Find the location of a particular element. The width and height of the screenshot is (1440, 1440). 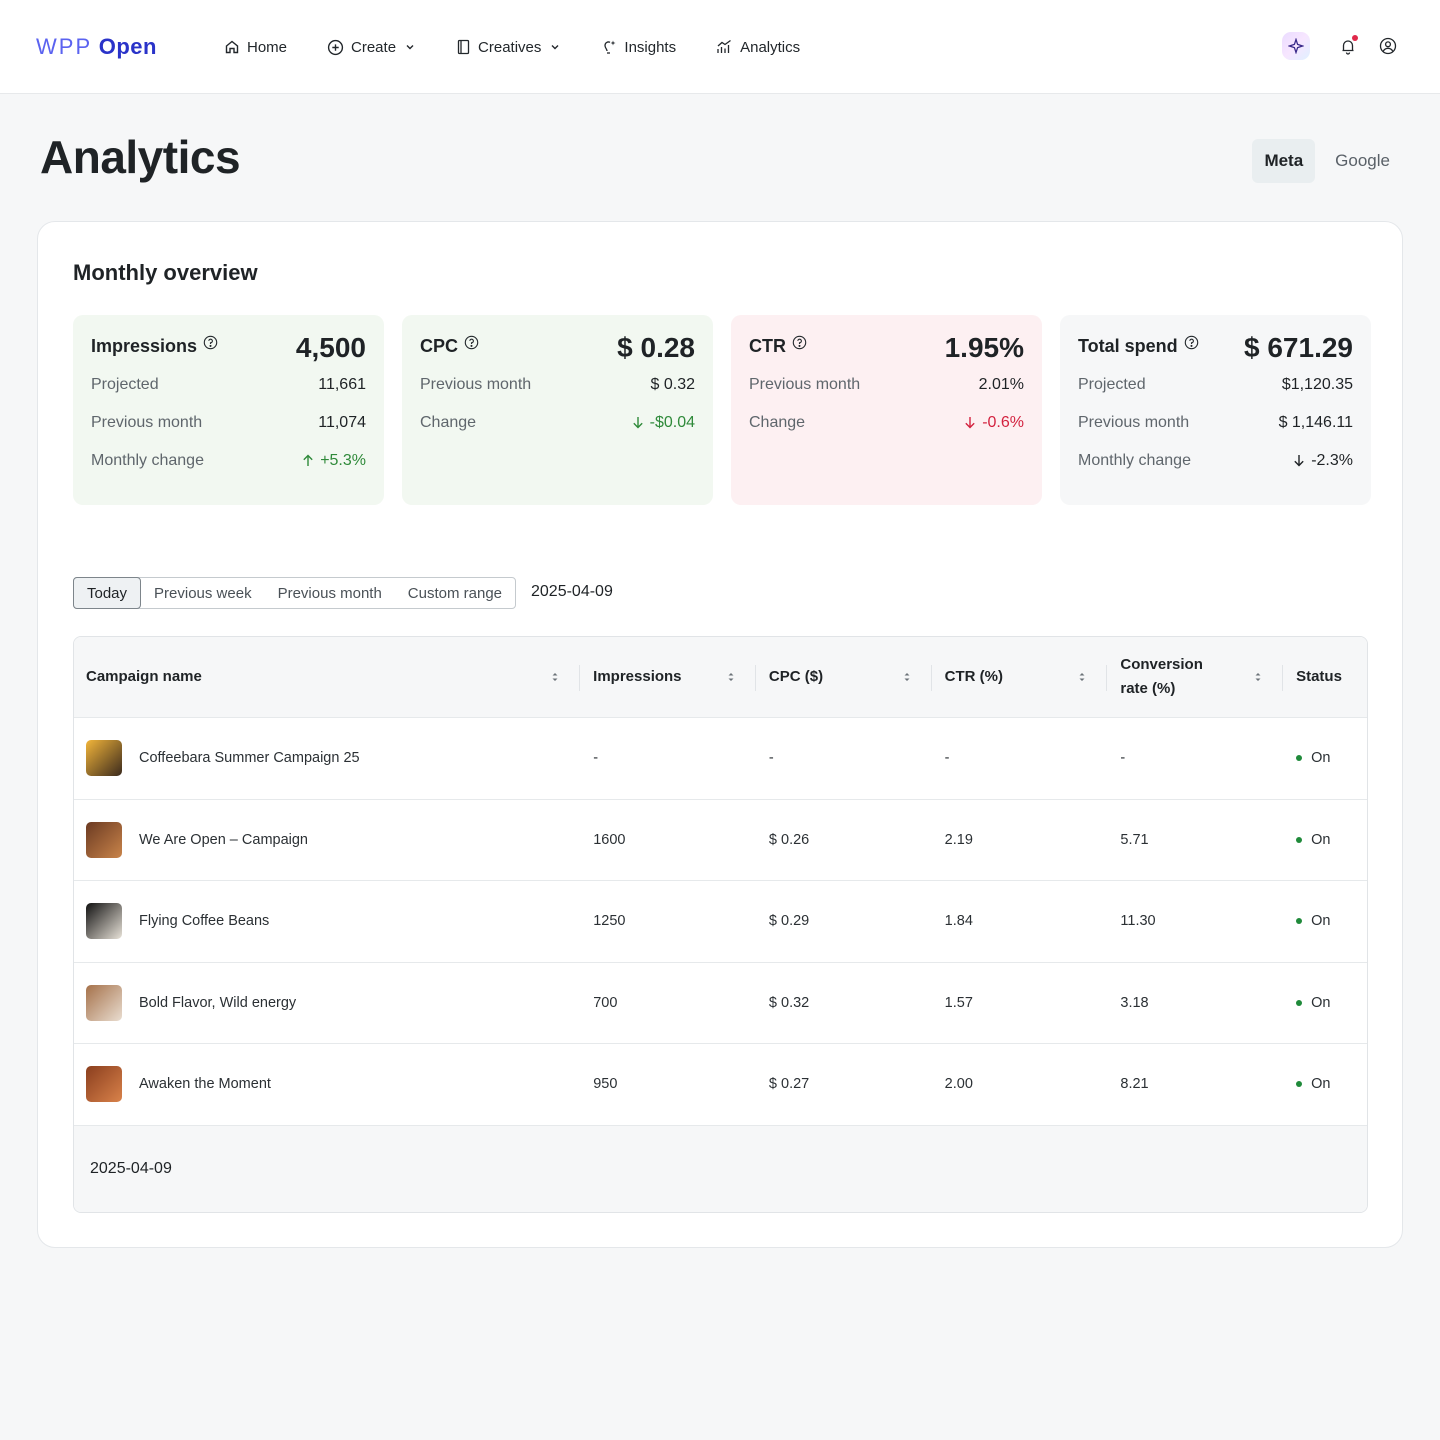

chevron-down-icon is located at coordinates (555, 47).